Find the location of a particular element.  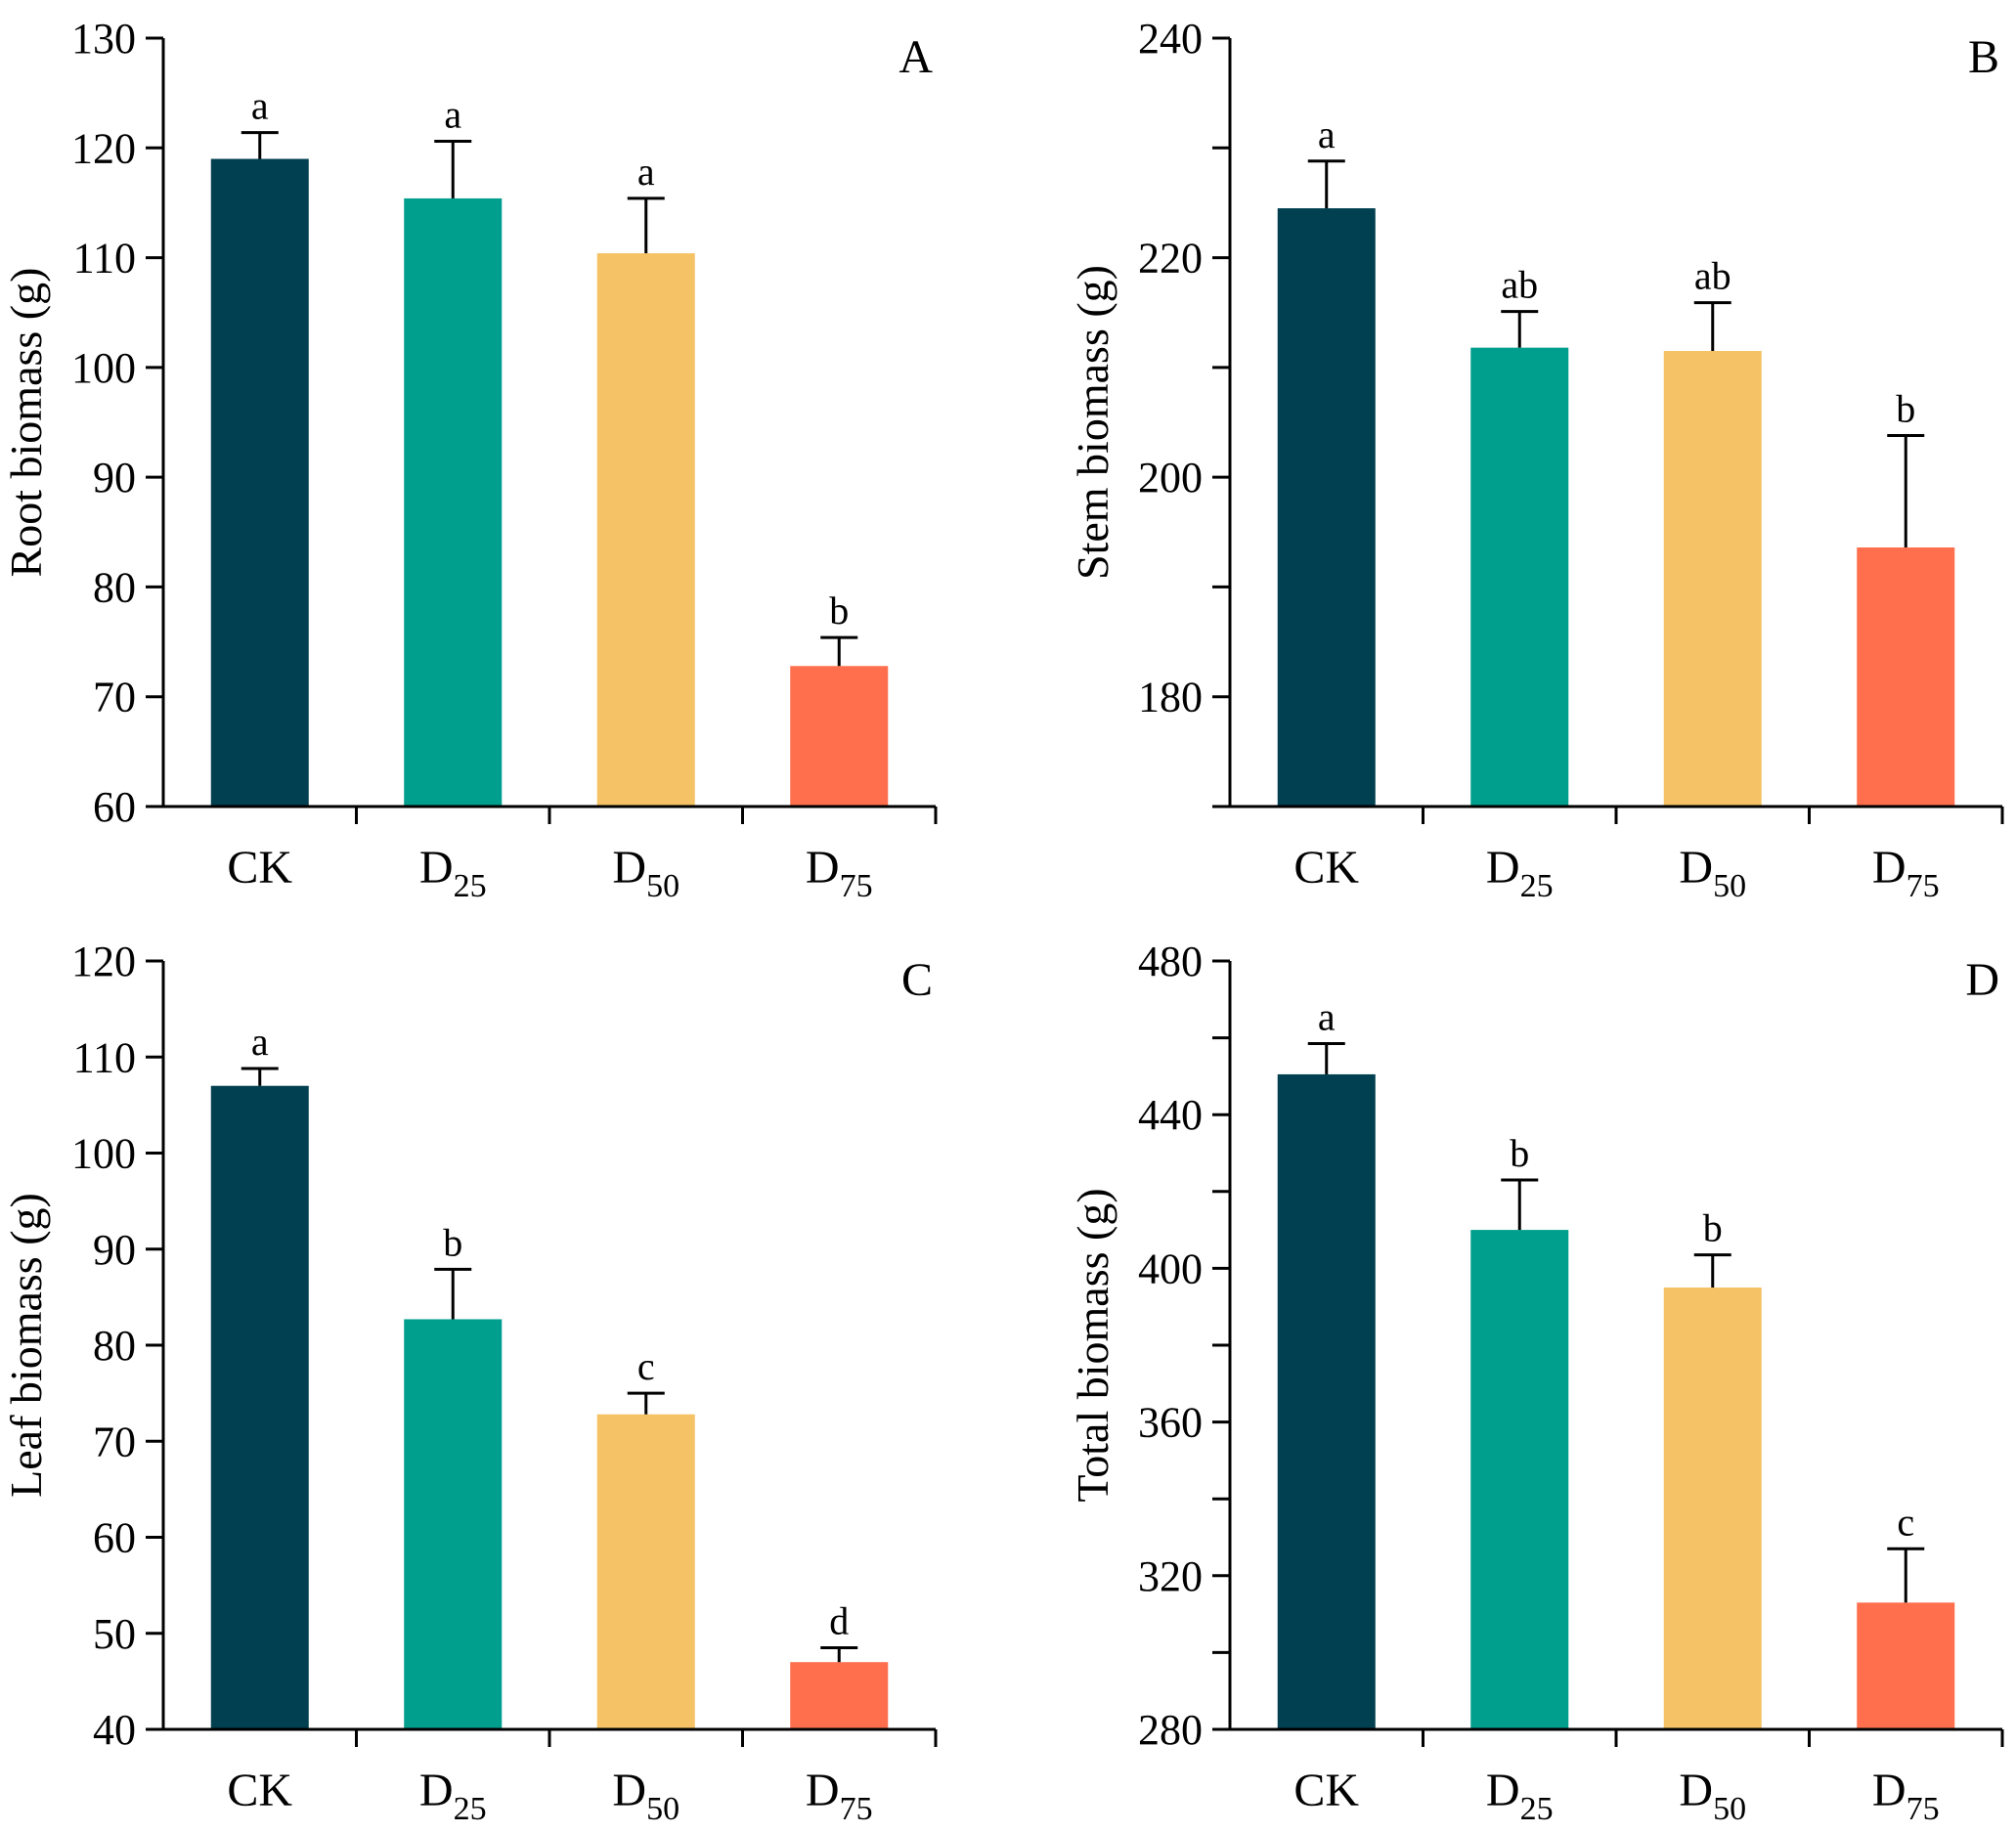

y-tick-label-5: 110 is located at coordinates (104, 259).